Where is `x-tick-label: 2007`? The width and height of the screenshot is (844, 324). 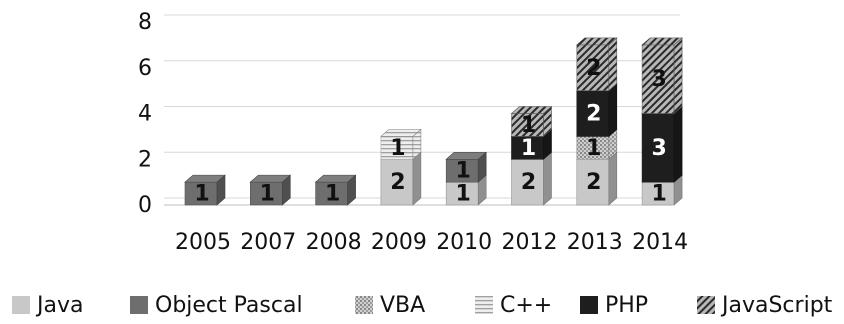 x-tick-label: 2007 is located at coordinates (268, 242).